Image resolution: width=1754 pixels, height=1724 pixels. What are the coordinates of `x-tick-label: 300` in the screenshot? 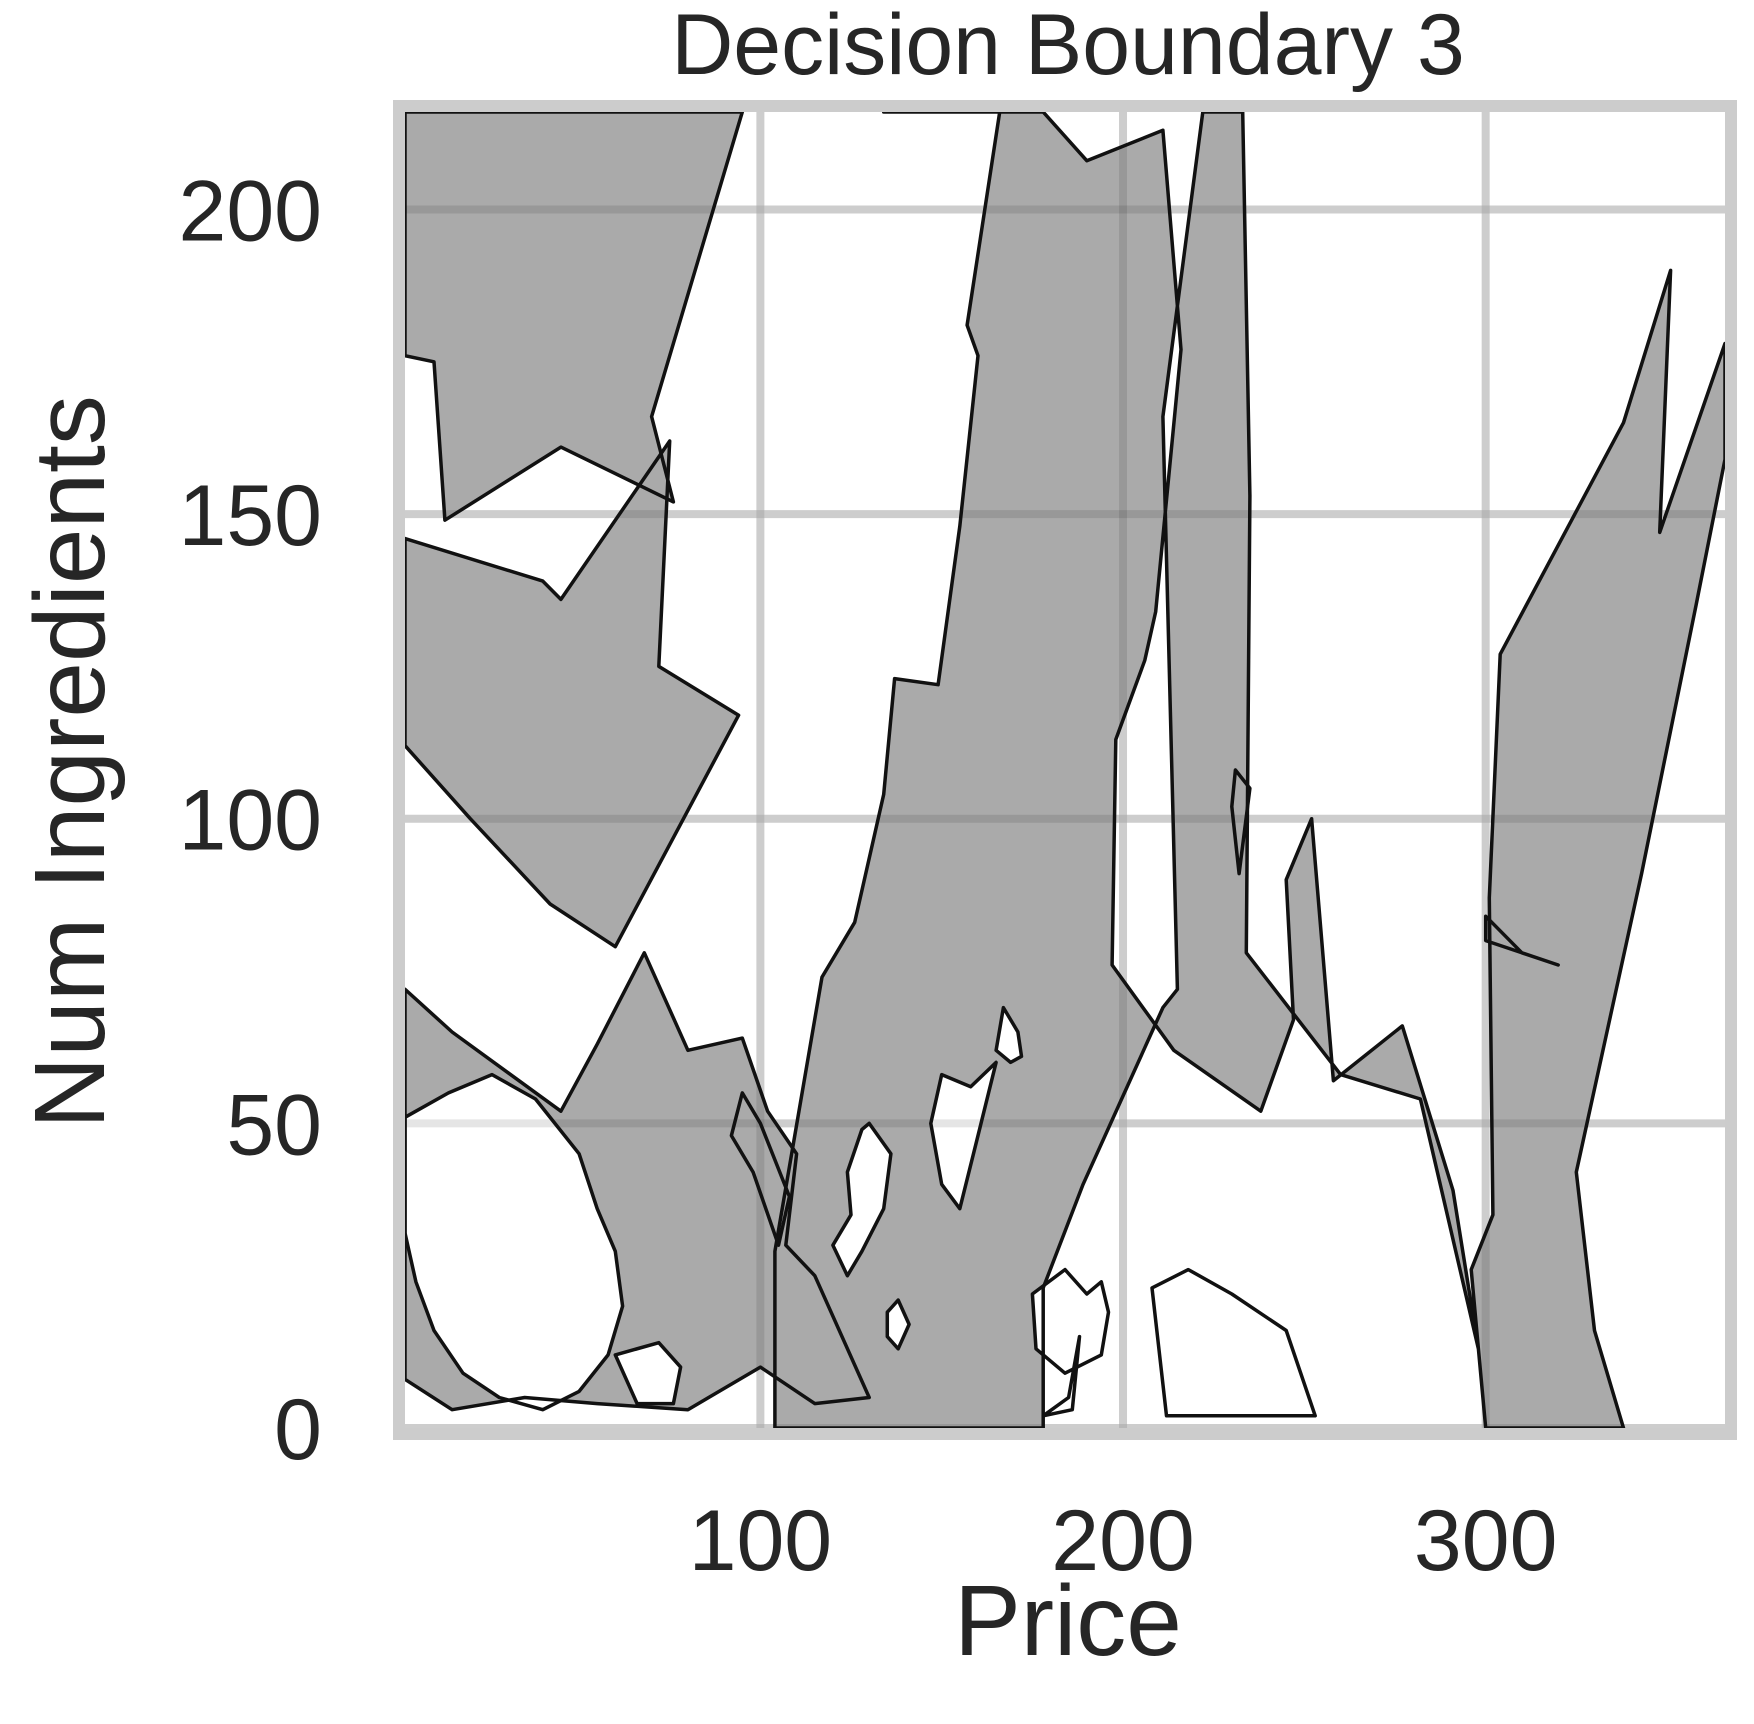 It's located at (1486, 1541).